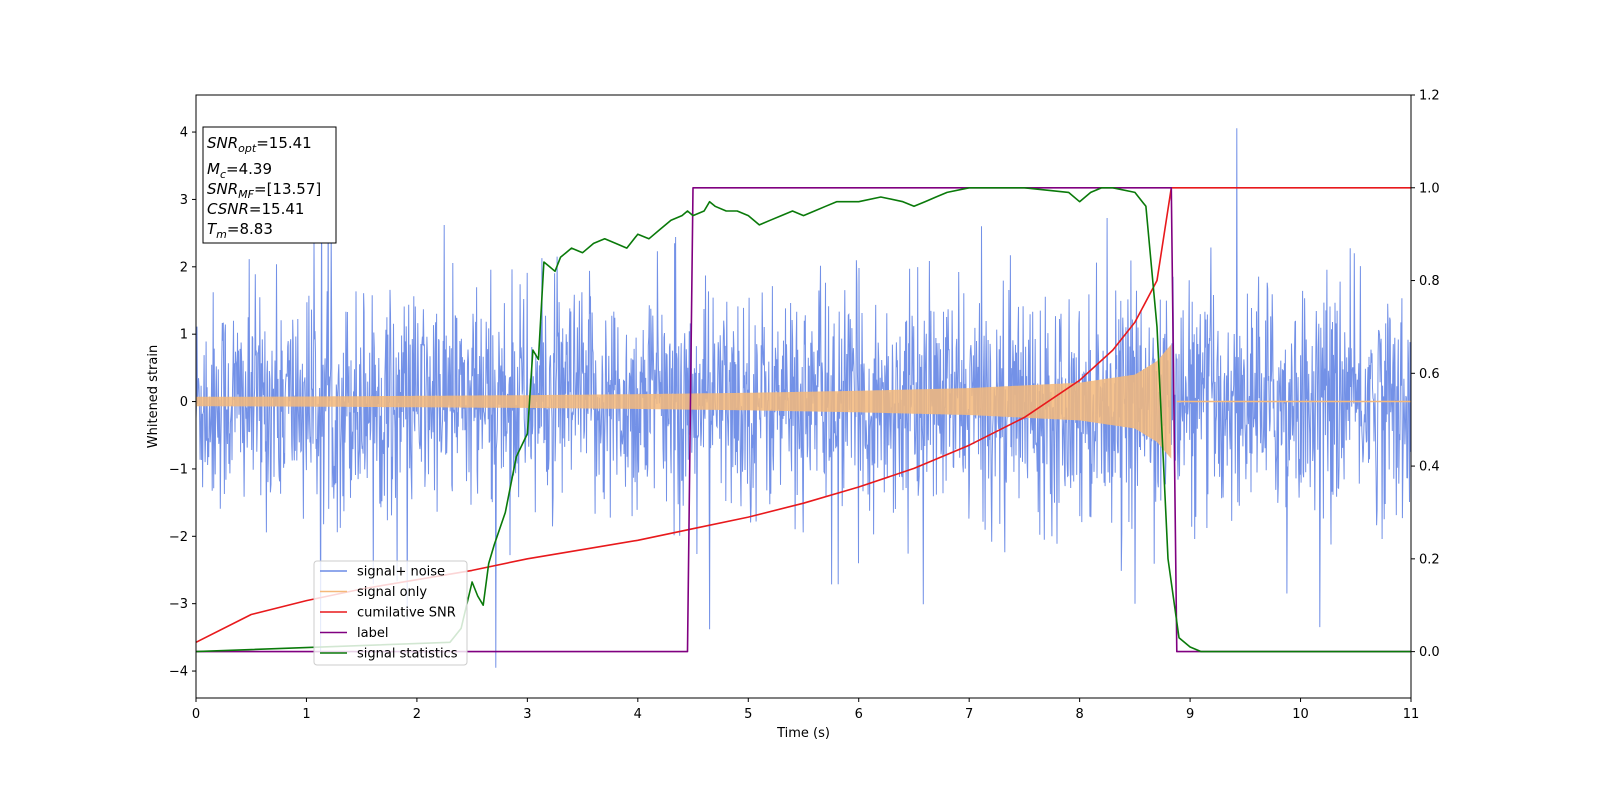 The width and height of the screenshot is (1600, 800). What do you see at coordinates (178, 537) in the screenshot?
I see `y-left-tick-label: −2` at bounding box center [178, 537].